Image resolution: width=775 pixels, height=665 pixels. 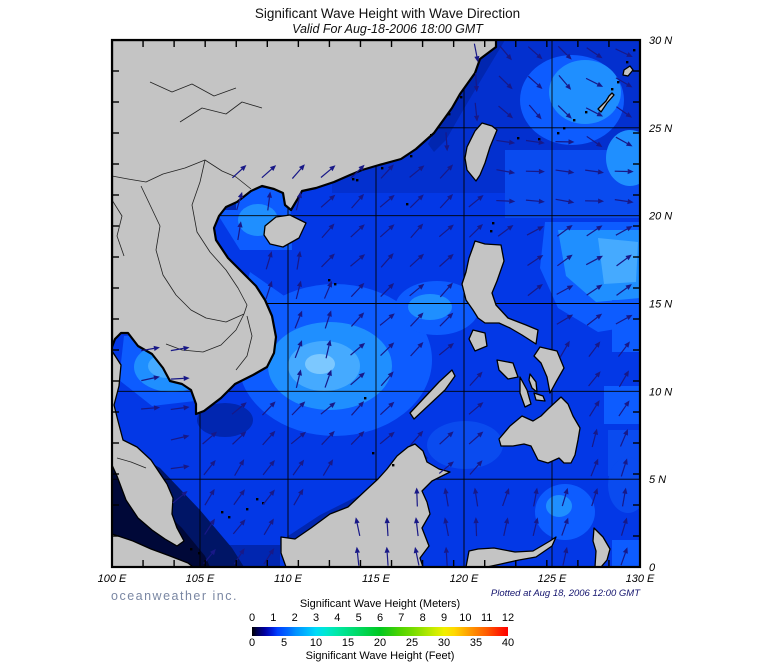 I want to click on landmass-negros, so click(x=525, y=392).